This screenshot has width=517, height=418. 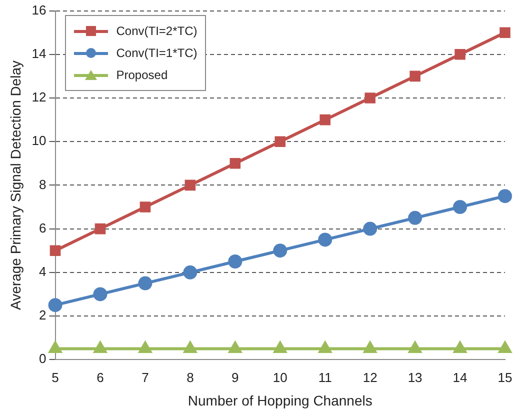 What do you see at coordinates (325, 377) in the screenshot?
I see `x-tick-label: 11` at bounding box center [325, 377].